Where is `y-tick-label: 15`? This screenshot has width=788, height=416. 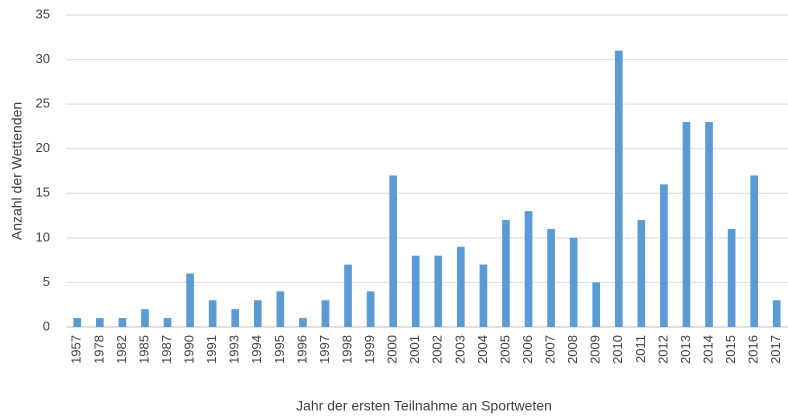
y-tick-label: 15 is located at coordinates (43, 192).